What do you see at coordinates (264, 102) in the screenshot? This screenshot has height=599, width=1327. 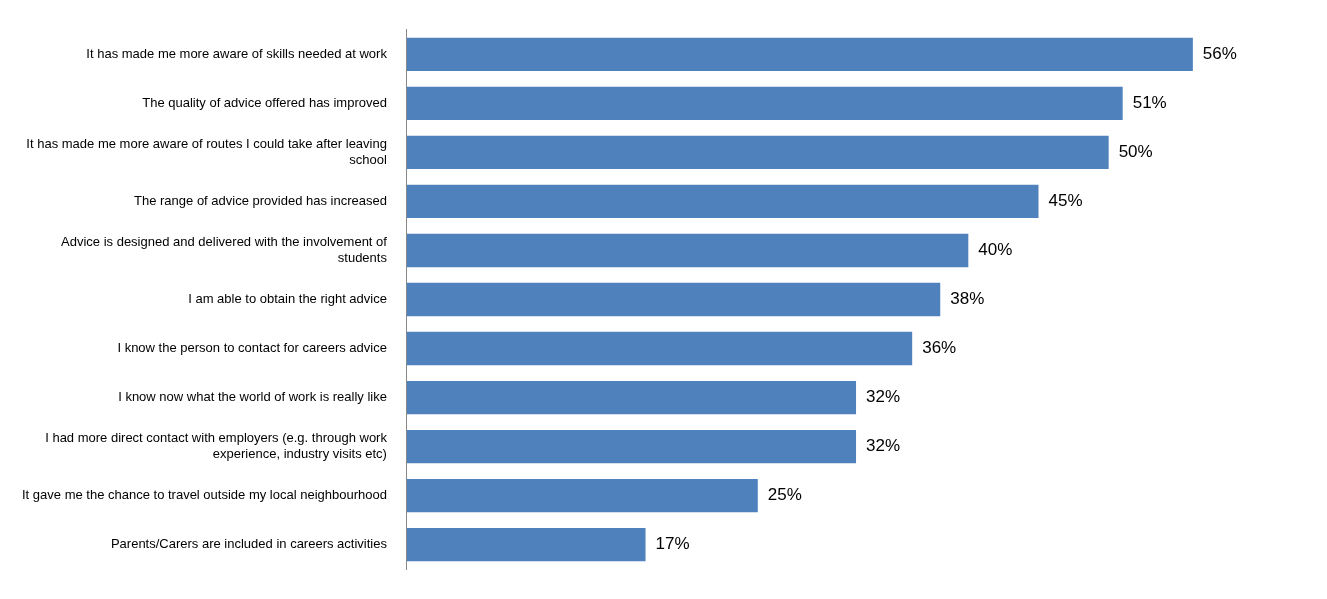 I see `y-tick-label: The quality of advice offered has improved` at bounding box center [264, 102].